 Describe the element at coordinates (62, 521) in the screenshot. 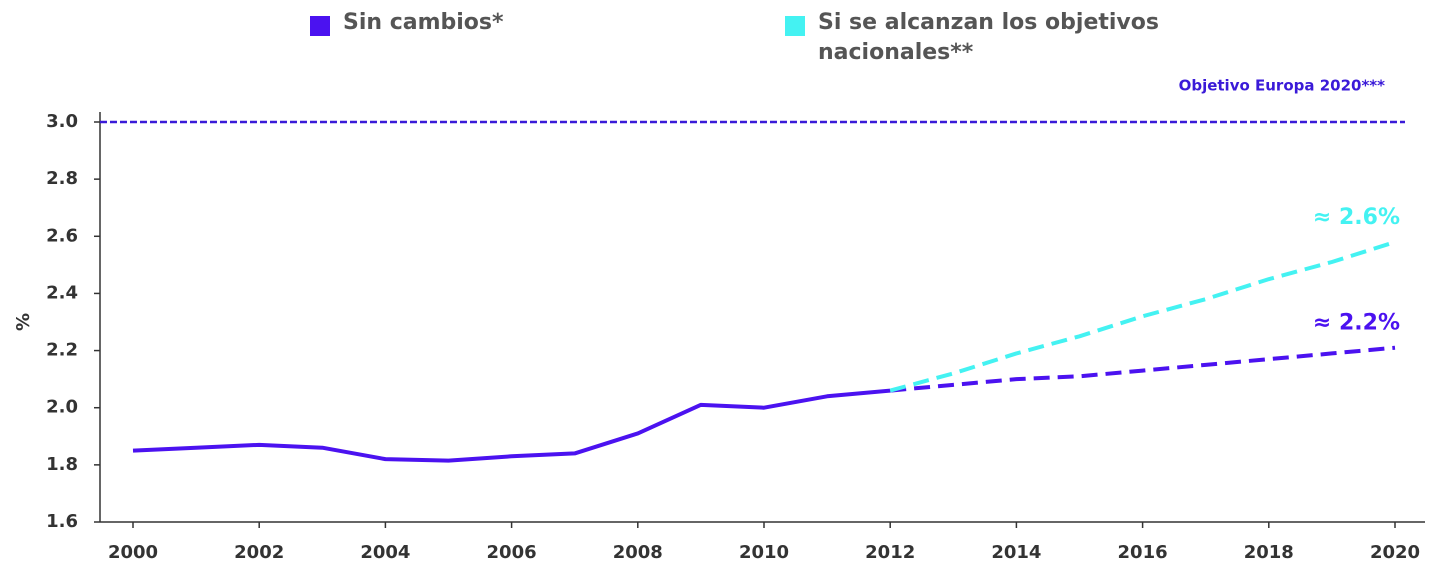

I see `y-tick-label: 1.6` at that location.